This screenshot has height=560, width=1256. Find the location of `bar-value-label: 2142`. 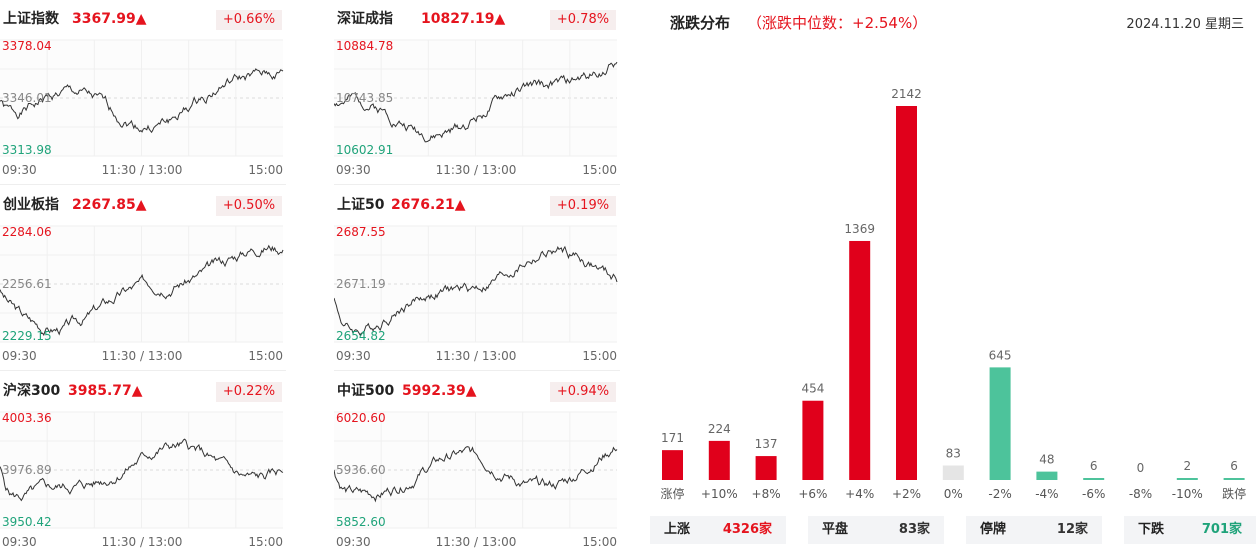

bar-value-label: 2142 is located at coordinates (906, 94).